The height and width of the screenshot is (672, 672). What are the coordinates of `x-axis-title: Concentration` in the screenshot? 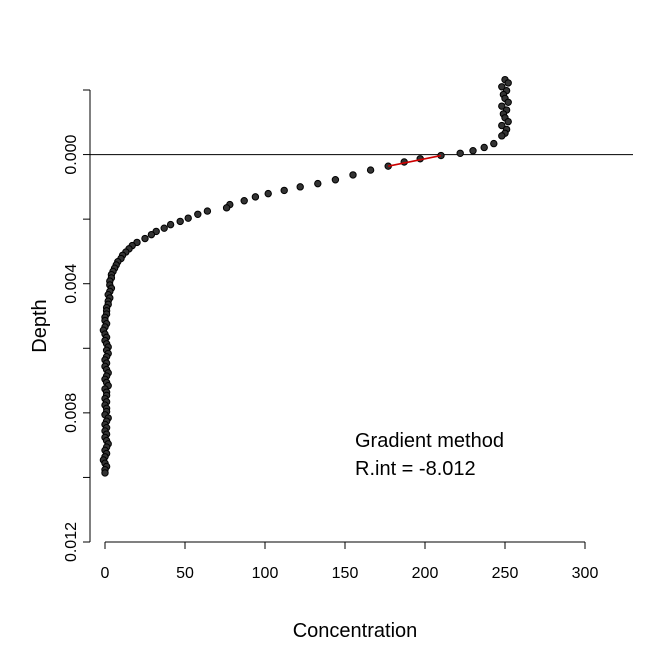 It's located at (355, 631).